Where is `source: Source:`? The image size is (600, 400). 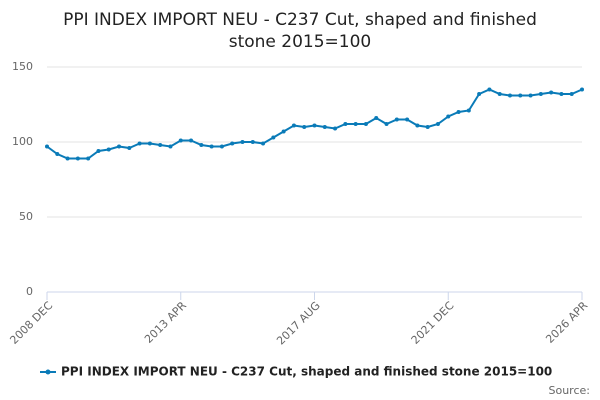
source: Source: is located at coordinates (570, 390).